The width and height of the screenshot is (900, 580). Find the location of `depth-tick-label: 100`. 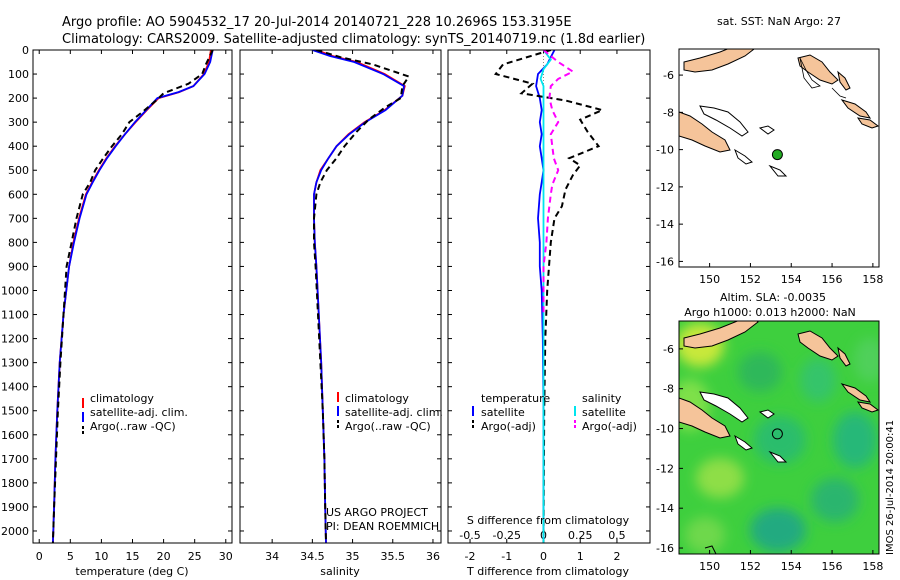

depth-tick-label: 100 is located at coordinates (18, 74).